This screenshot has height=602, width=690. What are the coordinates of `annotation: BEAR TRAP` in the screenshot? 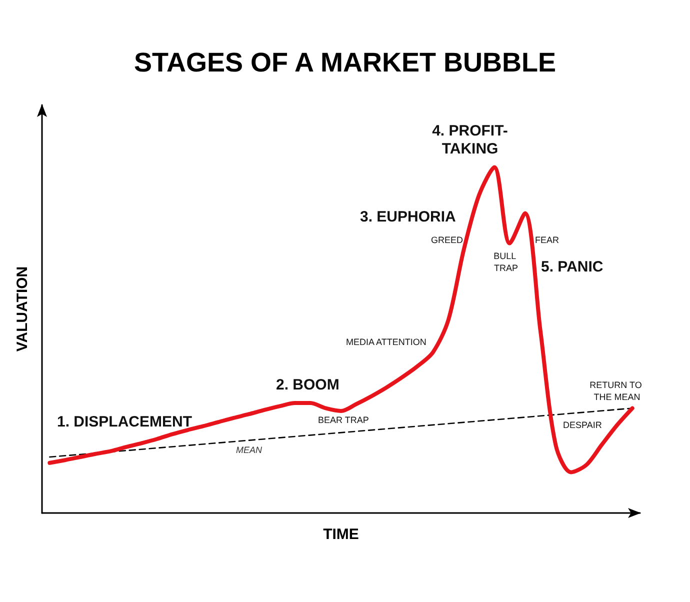 It's located at (343, 420).